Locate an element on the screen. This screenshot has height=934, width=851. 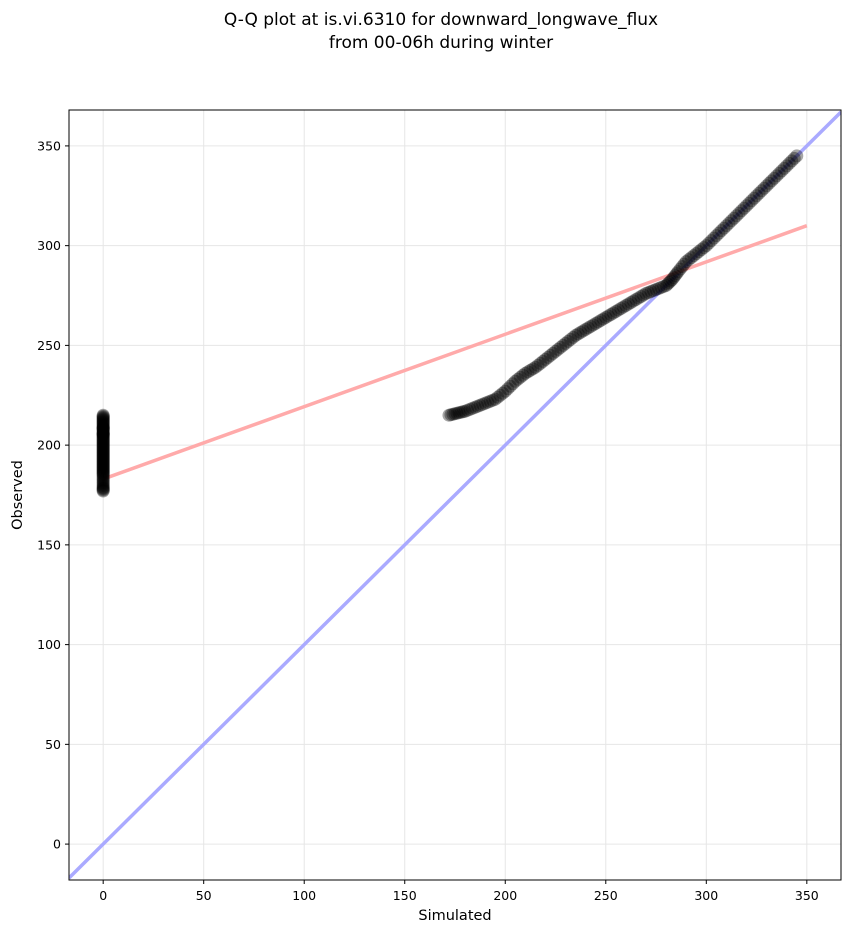
y-tick-label: 150 is located at coordinates (49, 544).